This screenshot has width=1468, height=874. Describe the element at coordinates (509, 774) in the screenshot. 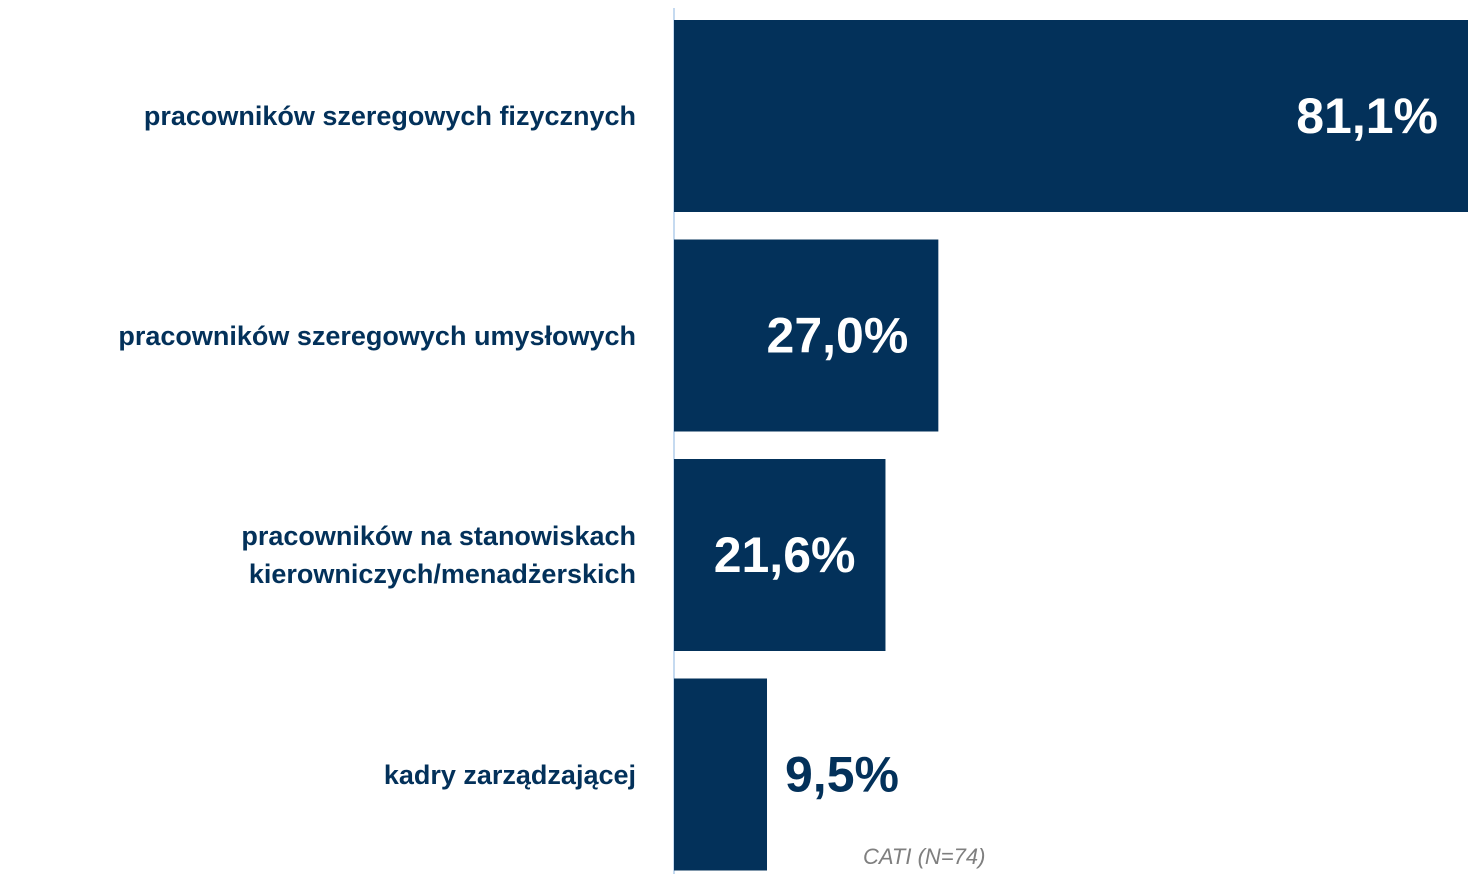

I see `category-label: kadry zarządzającej` at that location.